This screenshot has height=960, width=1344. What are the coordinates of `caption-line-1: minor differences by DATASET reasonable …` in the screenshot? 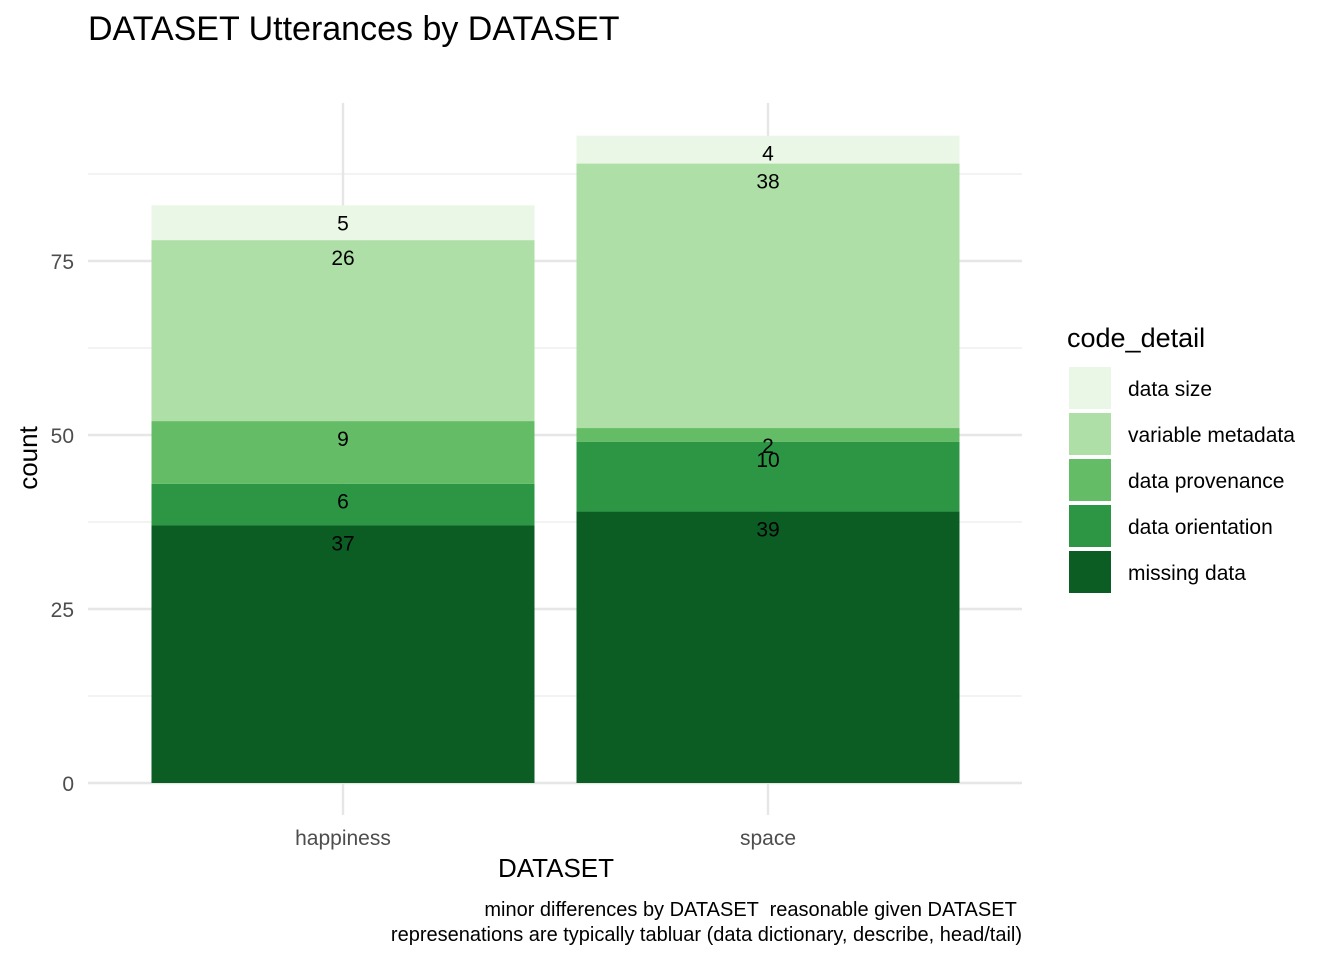 It's located at (753, 910).